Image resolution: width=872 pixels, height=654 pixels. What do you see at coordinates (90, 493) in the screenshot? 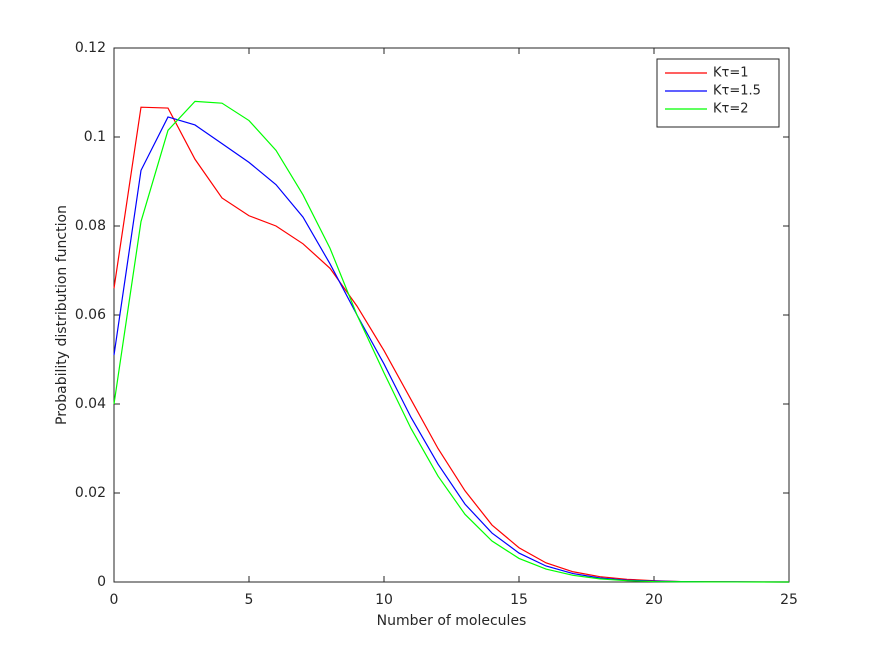
I see `y-tick-label: 0.02` at bounding box center [90, 493].